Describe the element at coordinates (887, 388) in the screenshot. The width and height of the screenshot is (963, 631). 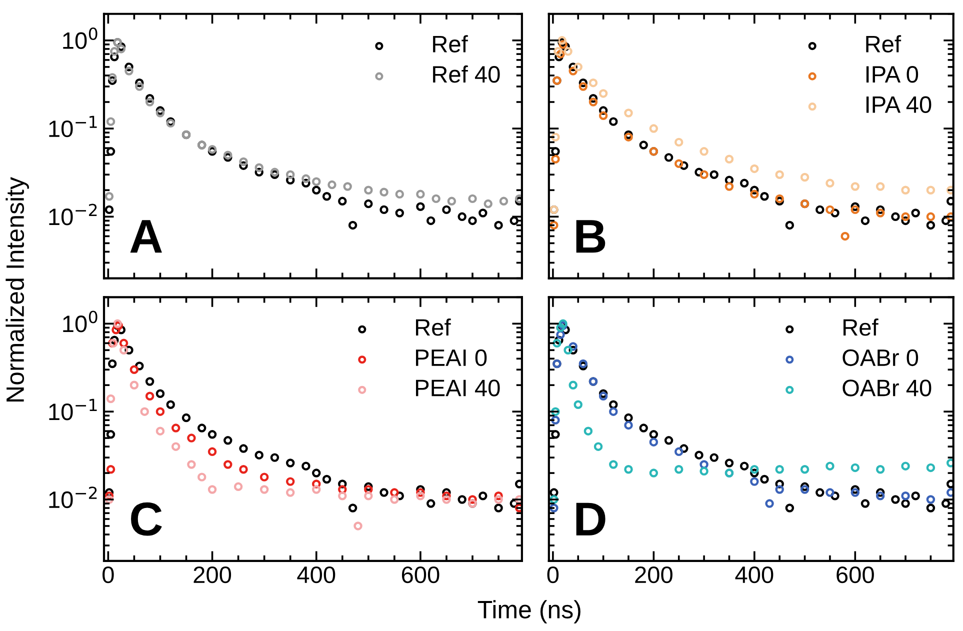
I see `legend-label: OABr 40` at that location.